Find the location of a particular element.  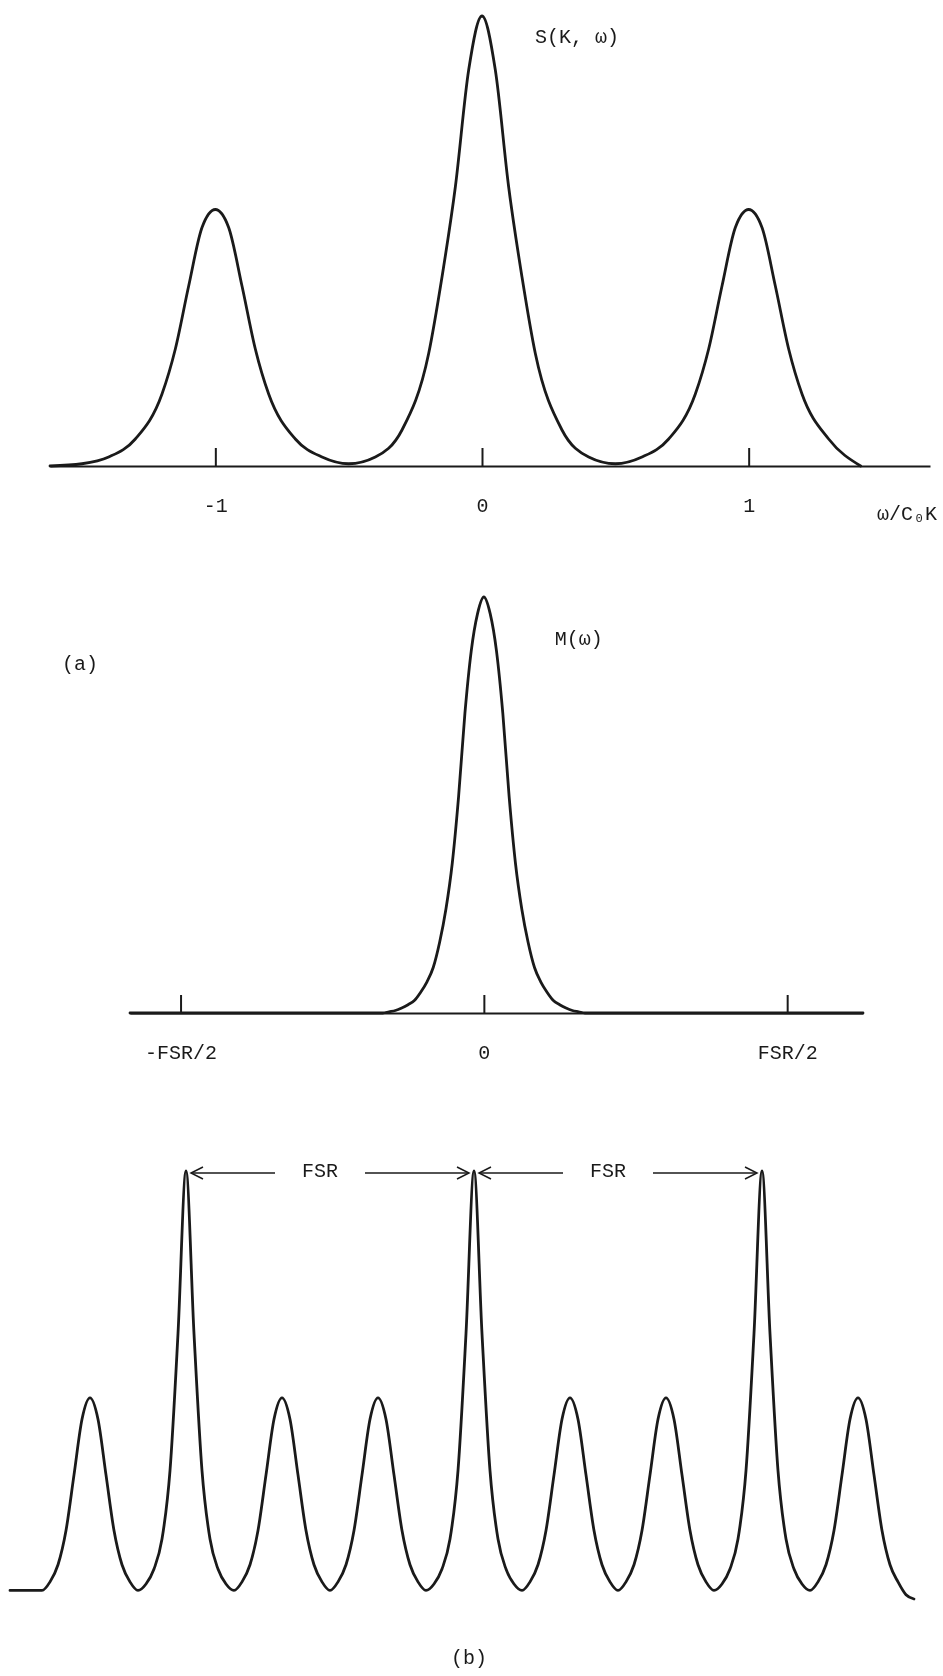

x-tick-label: 1 is located at coordinates (749, 507).